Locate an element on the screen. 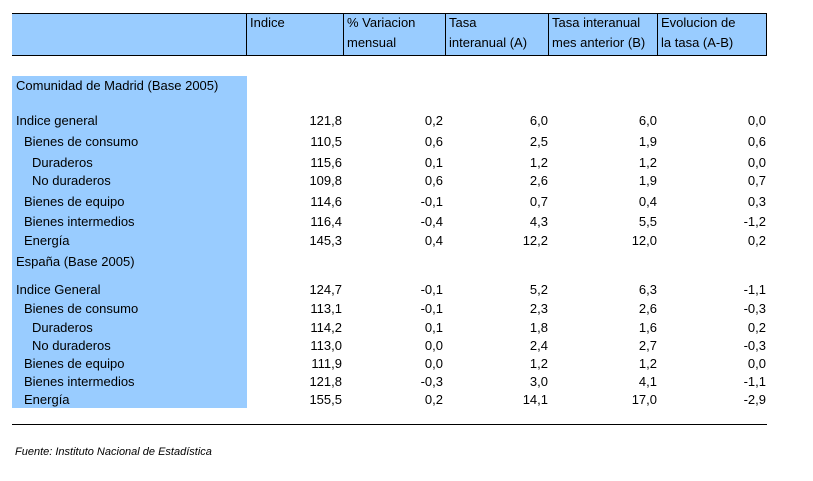 The width and height of the screenshot is (813, 481). cell-value: 114,2 is located at coordinates (326, 327).